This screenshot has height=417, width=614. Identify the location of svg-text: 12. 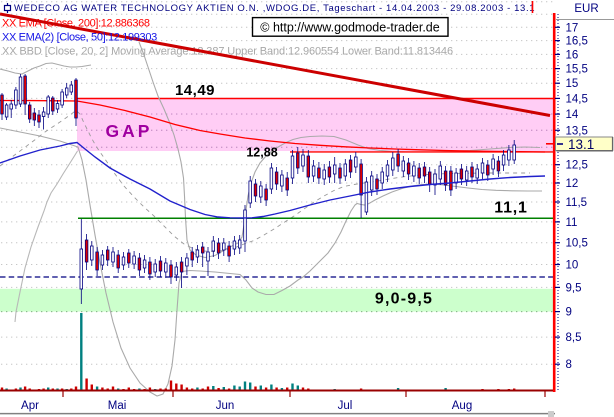
(572, 184).